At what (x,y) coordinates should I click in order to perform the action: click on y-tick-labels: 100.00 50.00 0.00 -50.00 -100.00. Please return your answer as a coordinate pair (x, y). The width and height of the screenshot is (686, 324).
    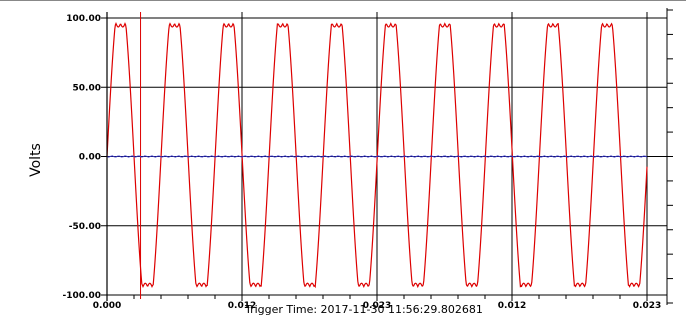
    Looking at the image, I should click on (82, 157).